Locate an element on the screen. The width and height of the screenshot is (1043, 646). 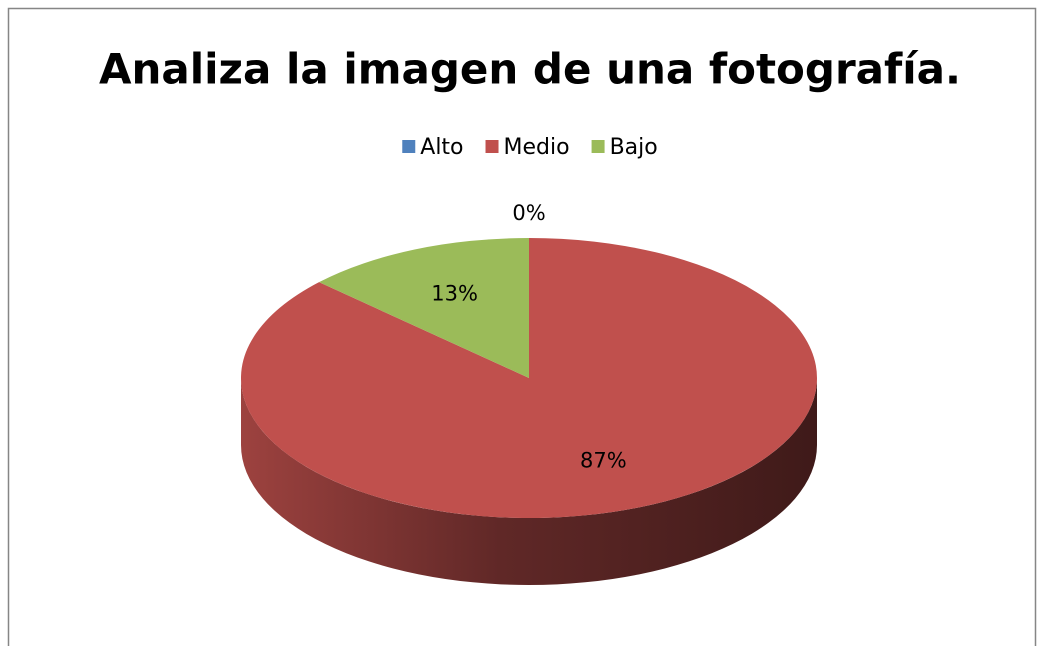
legend-label: Medio is located at coordinates (537, 147).